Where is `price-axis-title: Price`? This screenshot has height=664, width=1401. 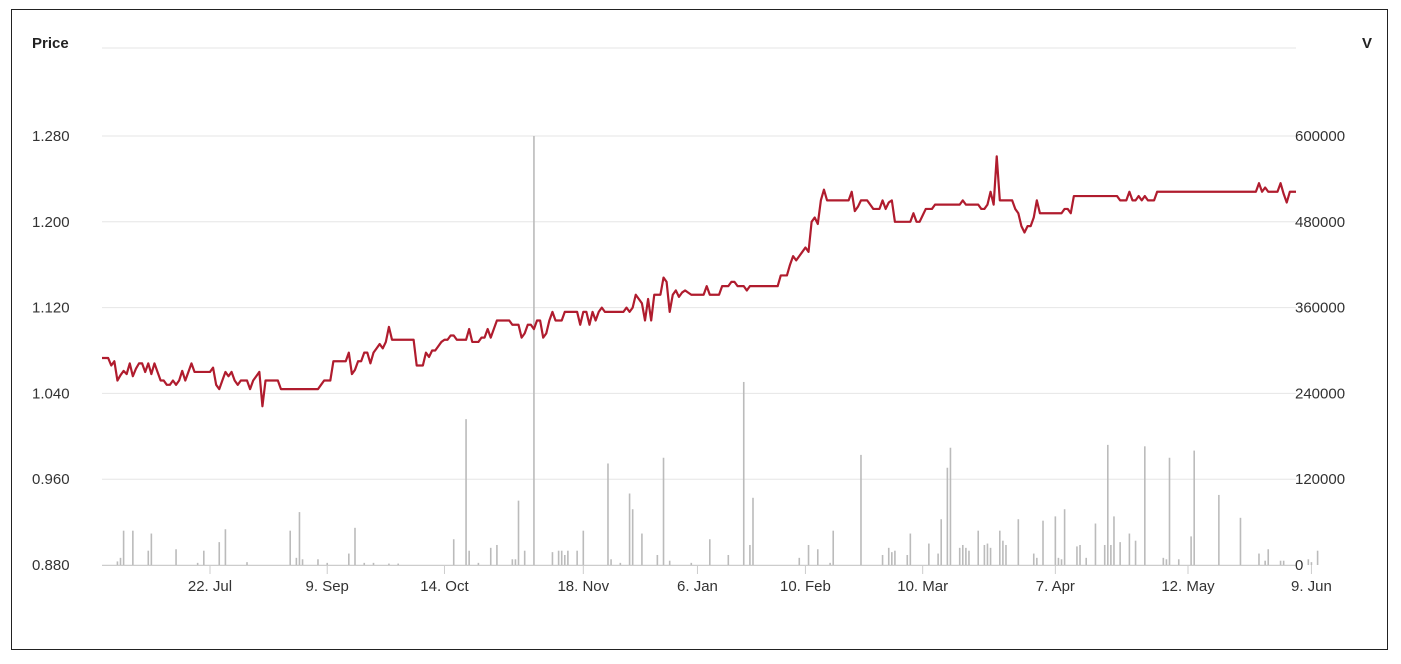 price-axis-title: Price is located at coordinates (50, 43).